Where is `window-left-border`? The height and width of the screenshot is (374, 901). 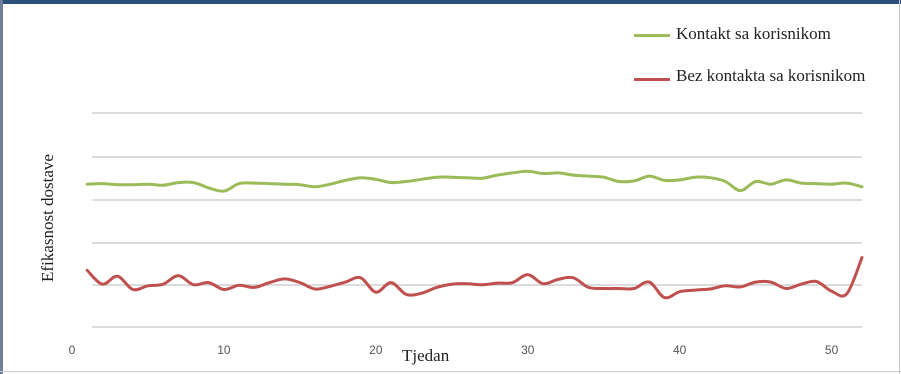
window-left-border is located at coordinates (1, 187).